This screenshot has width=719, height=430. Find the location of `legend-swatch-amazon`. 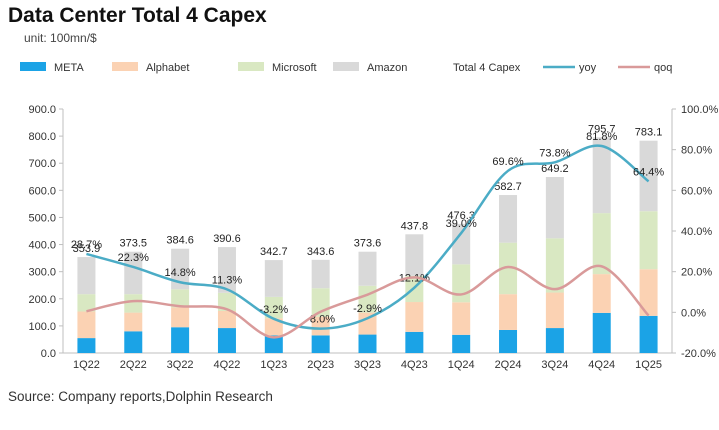

legend-swatch-amazon is located at coordinates (346, 66).